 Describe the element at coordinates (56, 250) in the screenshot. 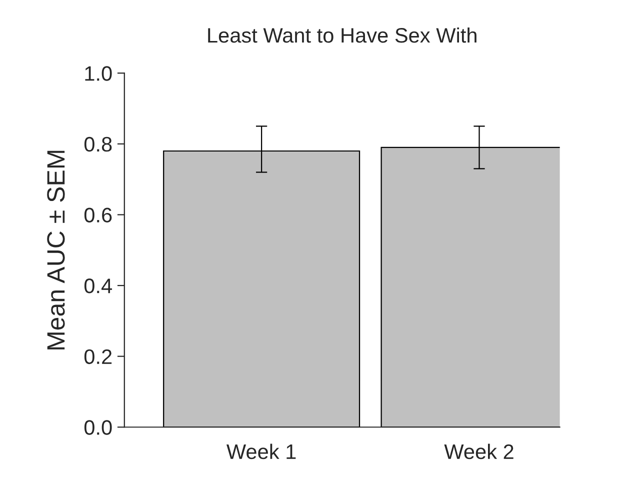

I see `y-axis-title: Mean AUC ± SEM` at that location.